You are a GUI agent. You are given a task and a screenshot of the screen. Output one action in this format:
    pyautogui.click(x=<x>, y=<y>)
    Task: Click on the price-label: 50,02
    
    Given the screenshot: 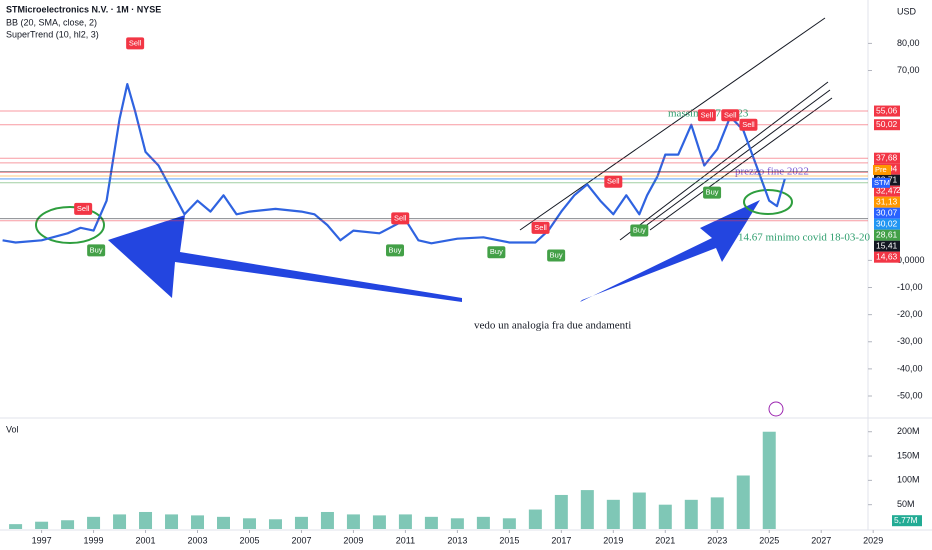 What is the action you would take?
    pyautogui.click(x=887, y=124)
    